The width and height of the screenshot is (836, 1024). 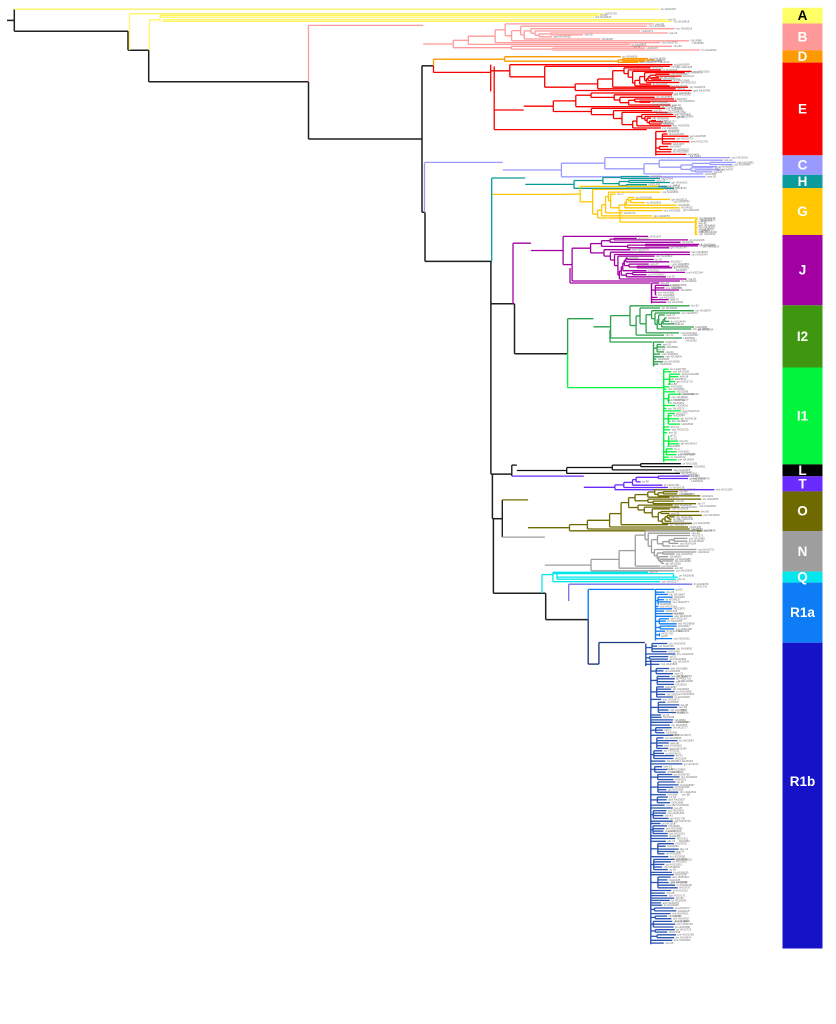 I want to click on svg-text: NA19233, so click(x=644, y=238).